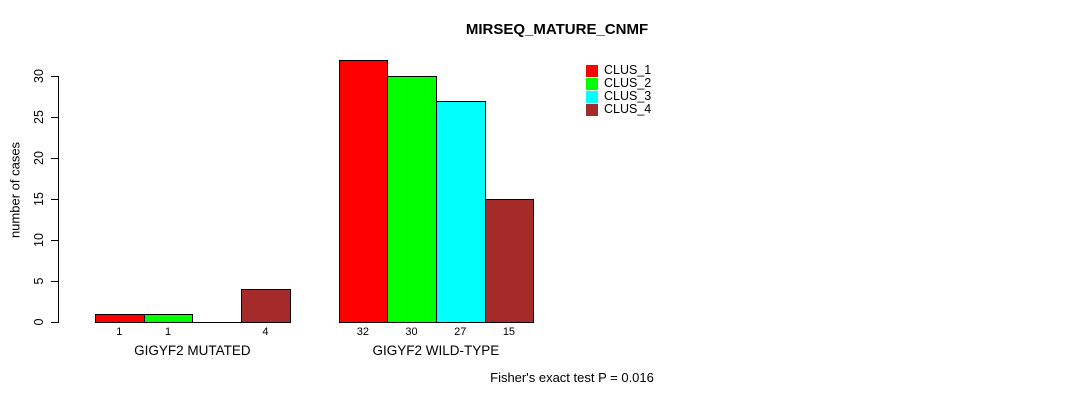 The width and height of the screenshot is (1090, 400). Describe the element at coordinates (39, 76) in the screenshot. I see `y-tick-label-30: 30` at that location.